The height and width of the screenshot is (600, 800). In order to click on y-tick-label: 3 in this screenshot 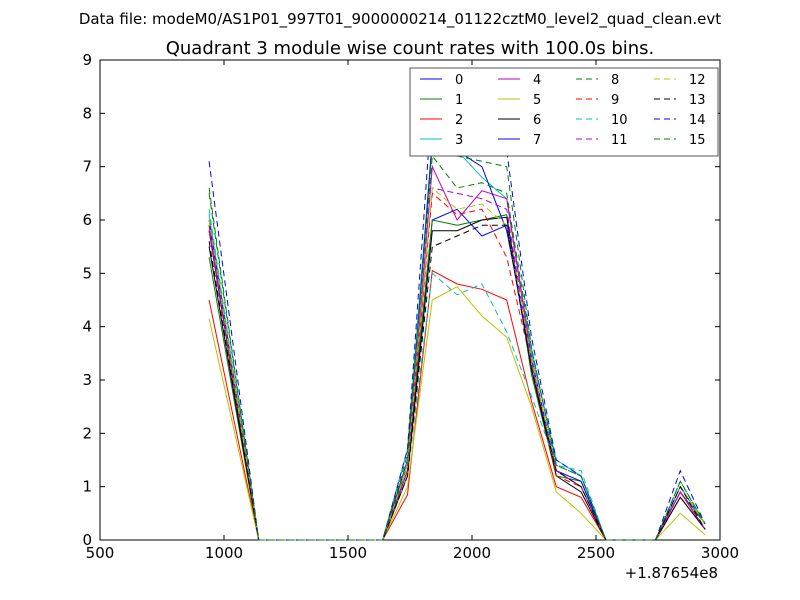, I will do `click(87, 380)`.